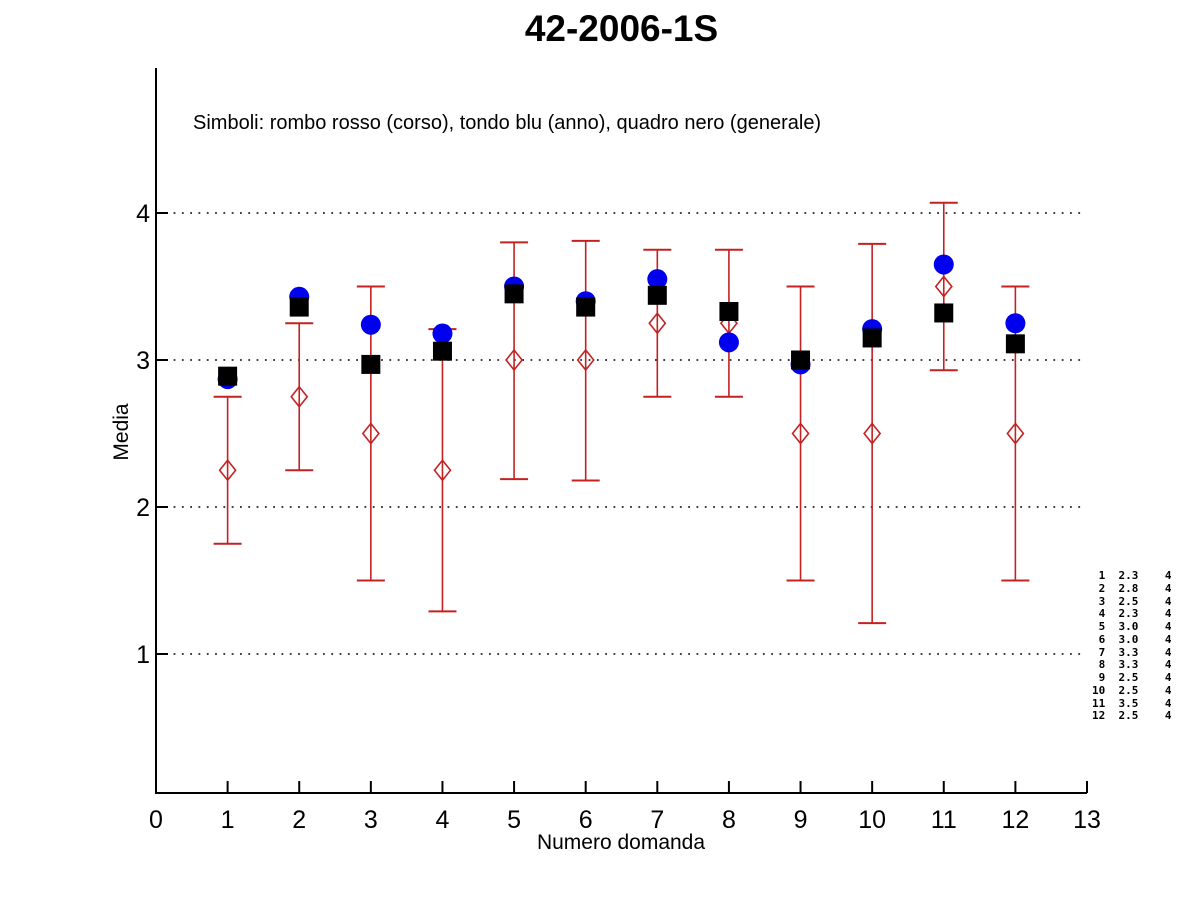 Image resolution: width=1201 pixels, height=900 pixels. What do you see at coordinates (585, 360) in the screenshot?
I see `diamond-corso-q6` at bounding box center [585, 360].